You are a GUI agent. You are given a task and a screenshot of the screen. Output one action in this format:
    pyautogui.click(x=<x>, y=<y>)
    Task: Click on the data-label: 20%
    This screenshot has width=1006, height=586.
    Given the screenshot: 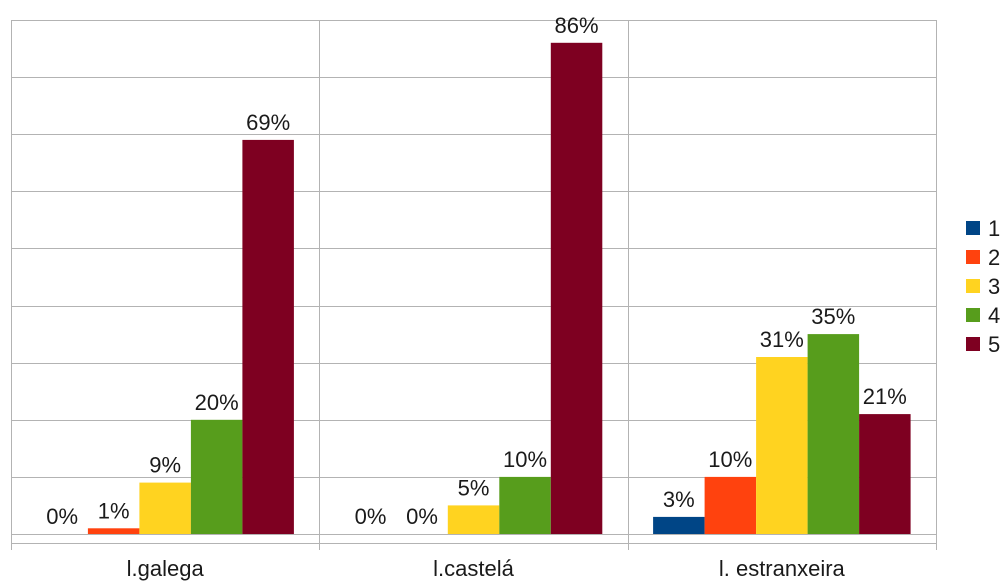 What is the action you would take?
    pyautogui.click(x=217, y=402)
    